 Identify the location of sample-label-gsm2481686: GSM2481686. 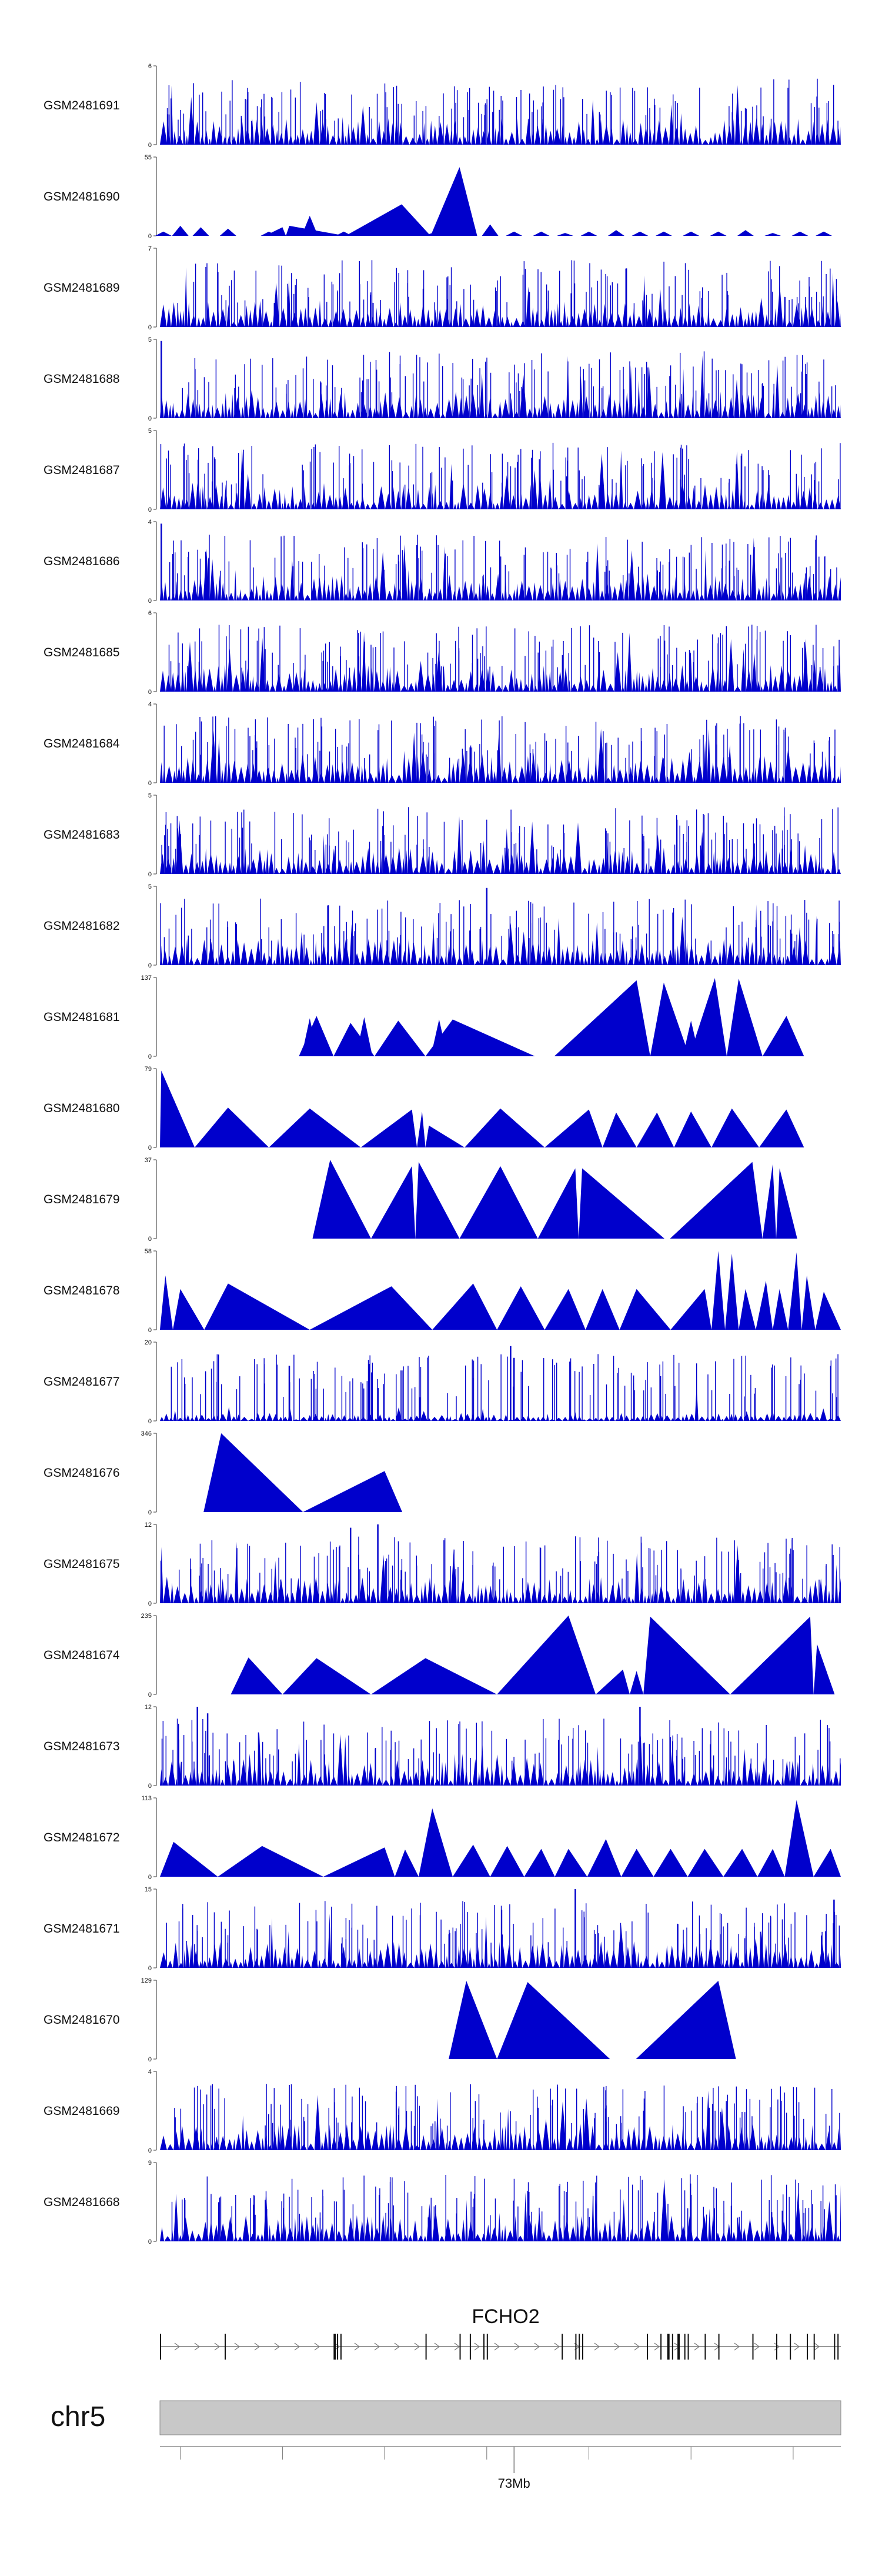
(82, 561).